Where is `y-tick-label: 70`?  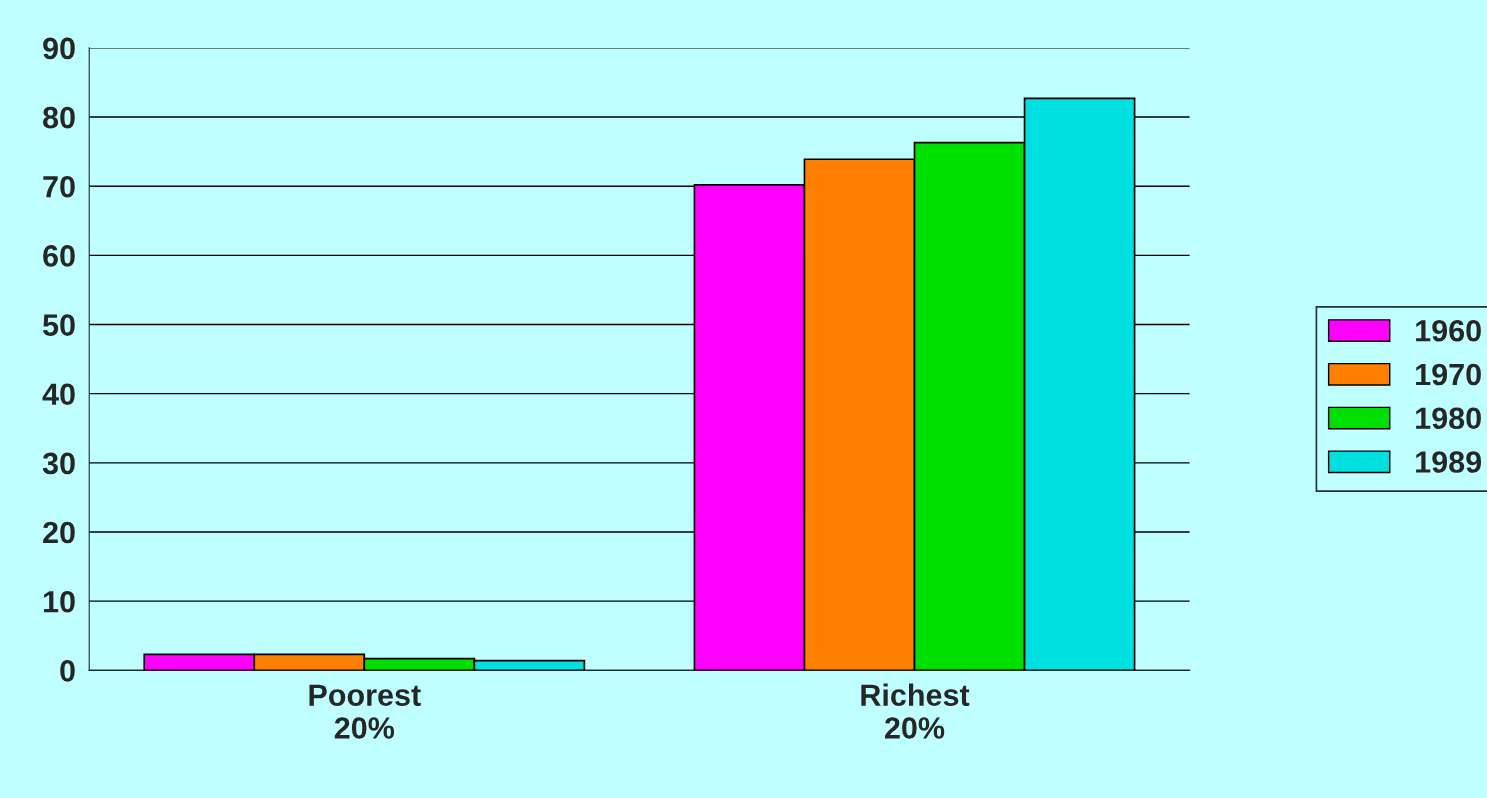 y-tick-label: 70 is located at coordinates (59, 186).